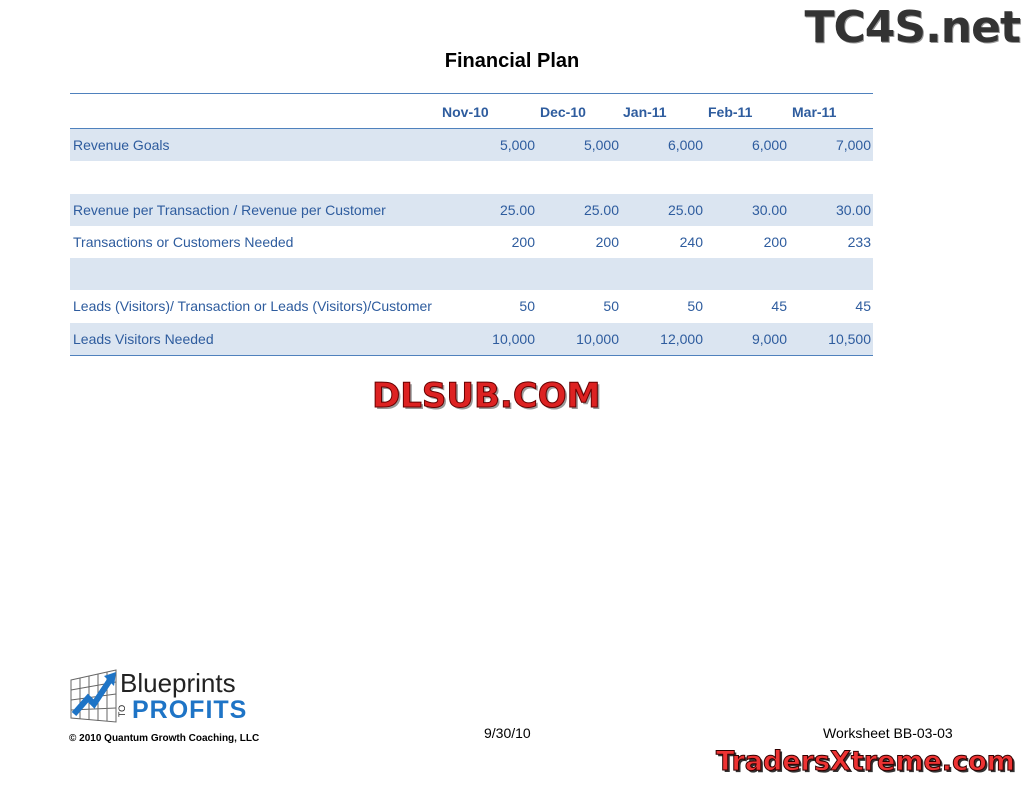 This screenshot has height=791, width=1024. Describe the element at coordinates (164, 738) in the screenshot. I see `copyright: © 2010 Quantum Growth Coaching, LLC` at that location.